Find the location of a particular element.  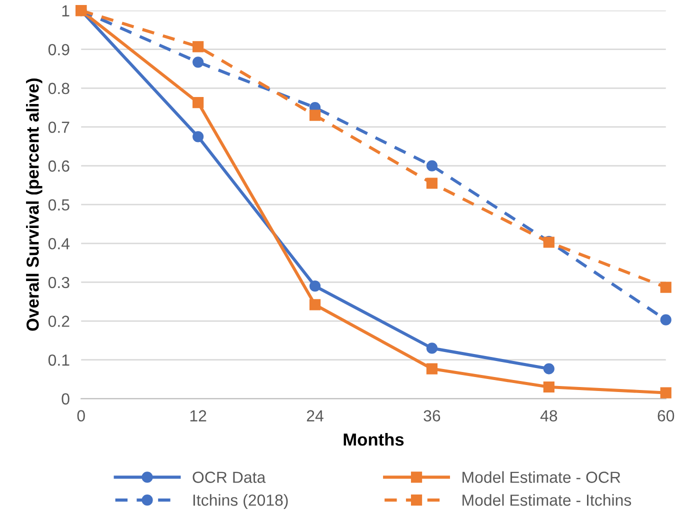

legend-label: Model Estimate - OCR is located at coordinates (541, 477).